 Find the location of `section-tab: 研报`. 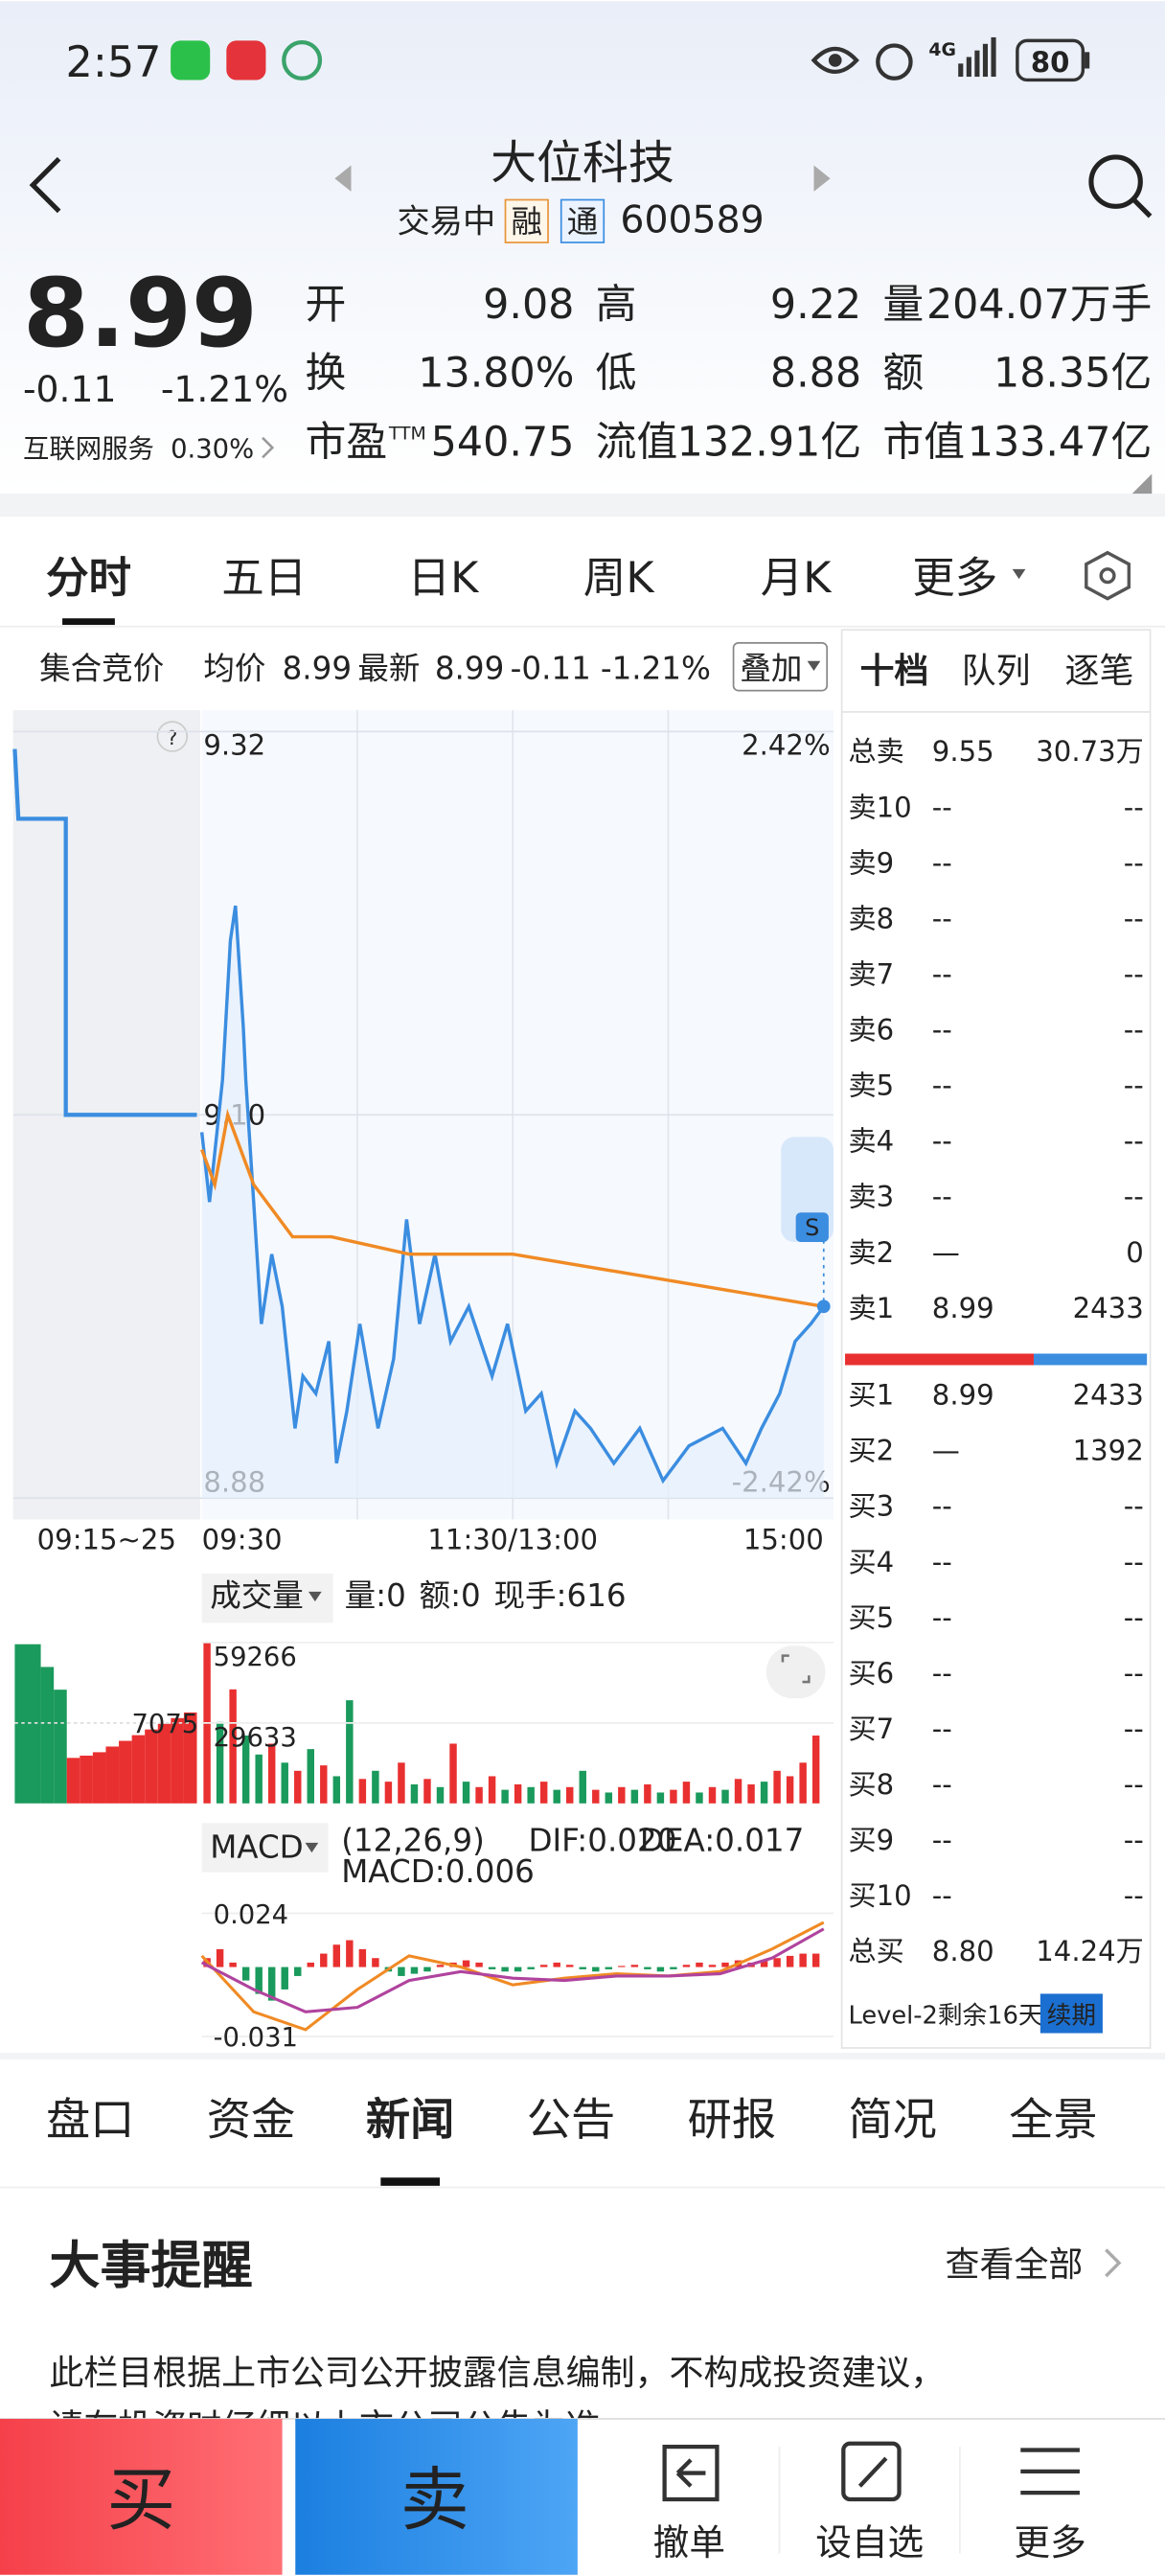

section-tab: 研报 is located at coordinates (732, 2120).